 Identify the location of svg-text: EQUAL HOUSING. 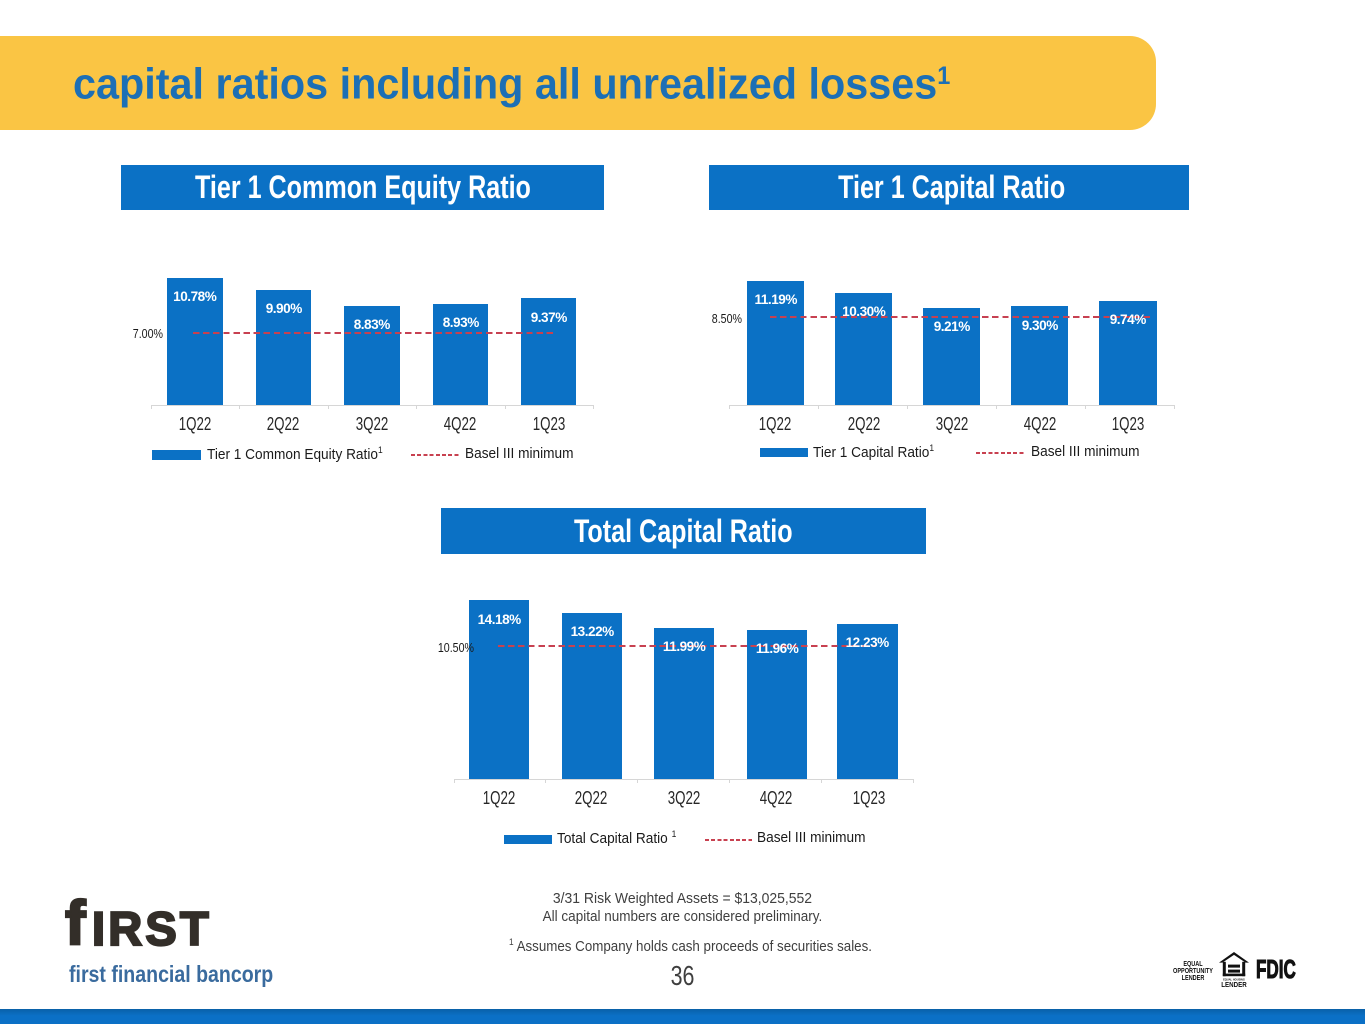
(1234, 979).